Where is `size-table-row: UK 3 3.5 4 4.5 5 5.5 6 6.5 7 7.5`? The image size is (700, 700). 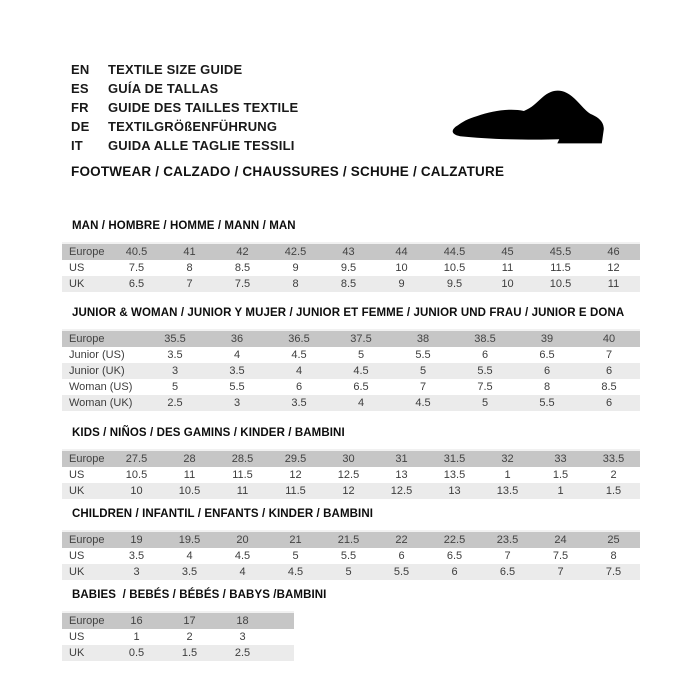 size-table-row: UK 3 3.5 4 4.5 5 5.5 6 6.5 7 7.5 is located at coordinates (351, 572).